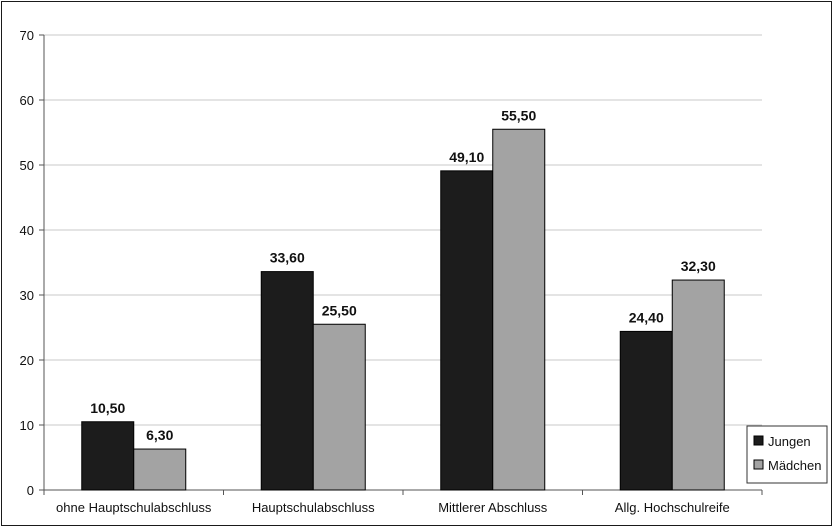 The height and width of the screenshot is (529, 835). Describe the element at coordinates (672, 507) in the screenshot. I see `category-label: Allg. Hochschulreife` at that location.